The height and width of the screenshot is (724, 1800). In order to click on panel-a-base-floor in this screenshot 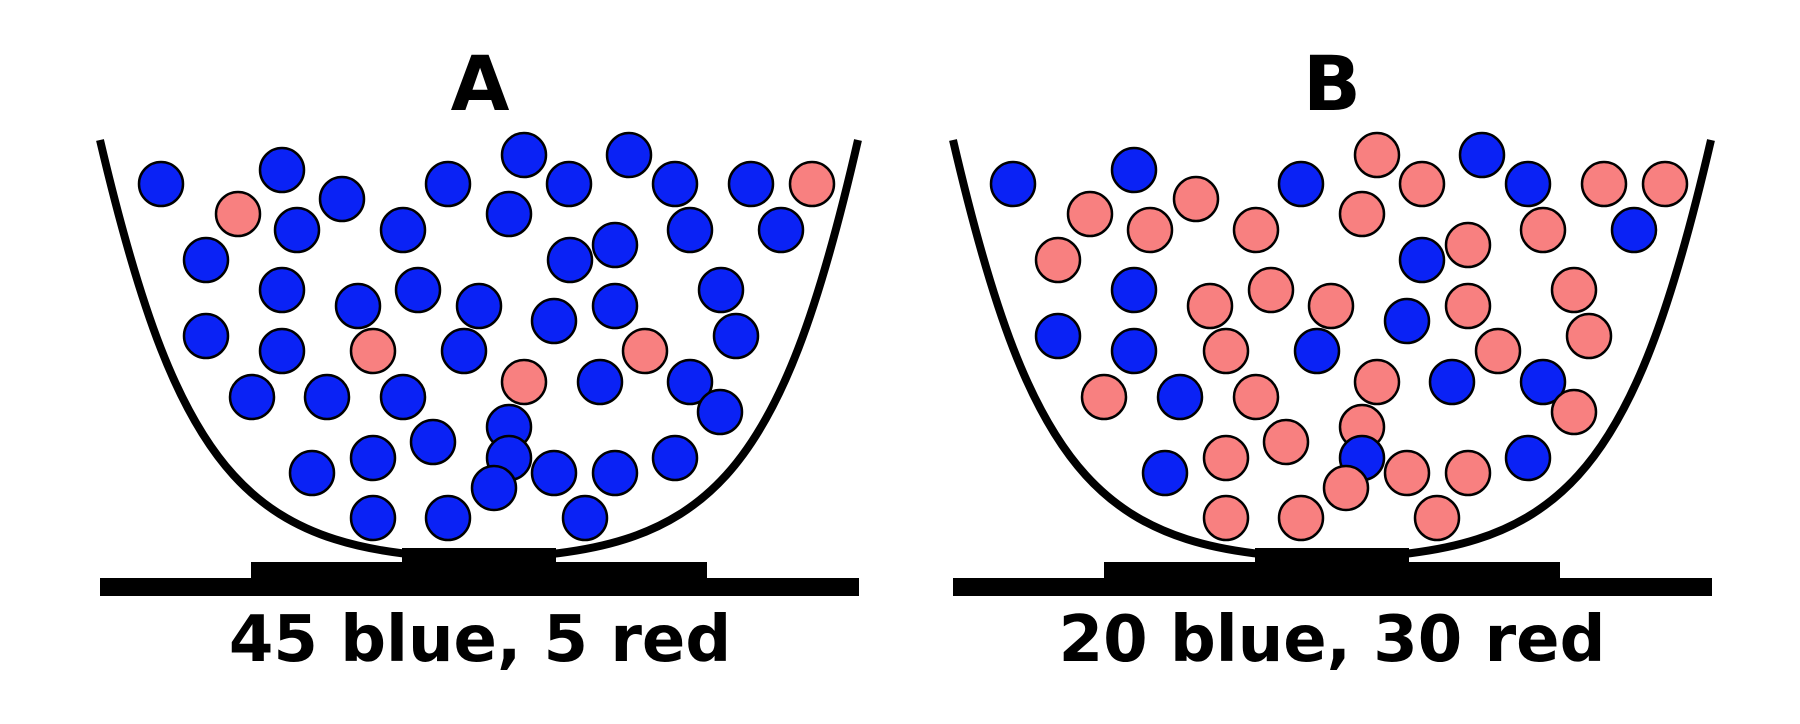, I will do `click(479, 587)`.